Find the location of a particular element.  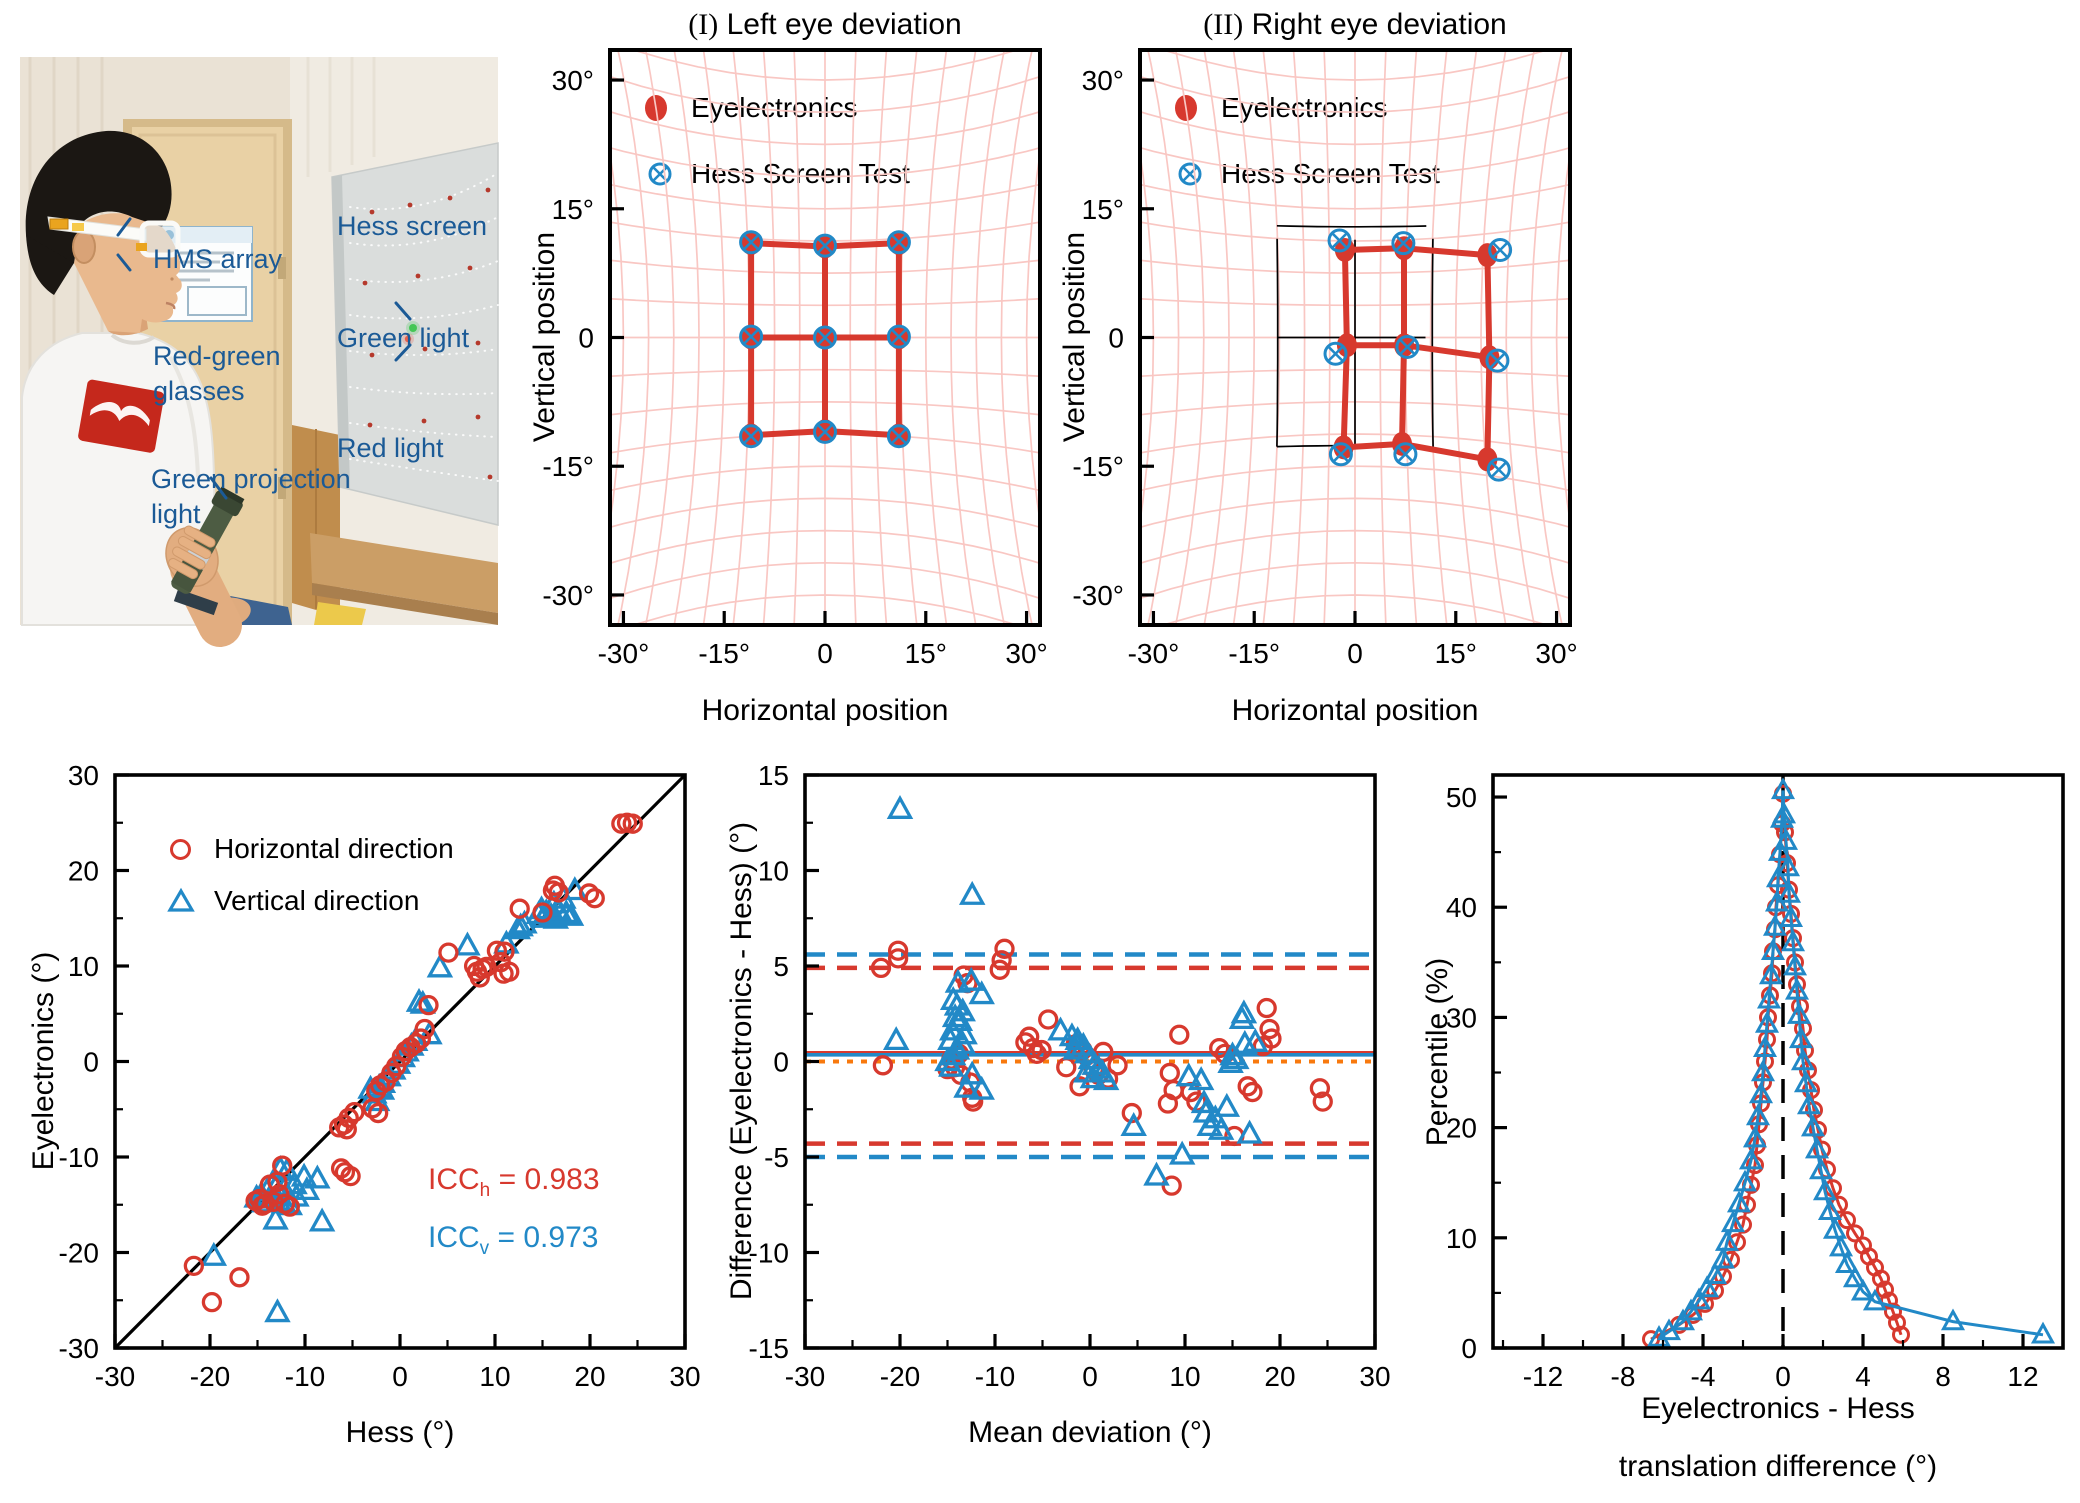

agreement-scatter-chart: -30 -20 -10 0 10 20 30 -30 -20 -10 0 10 20 30 is located at coordinates (380, 1076).